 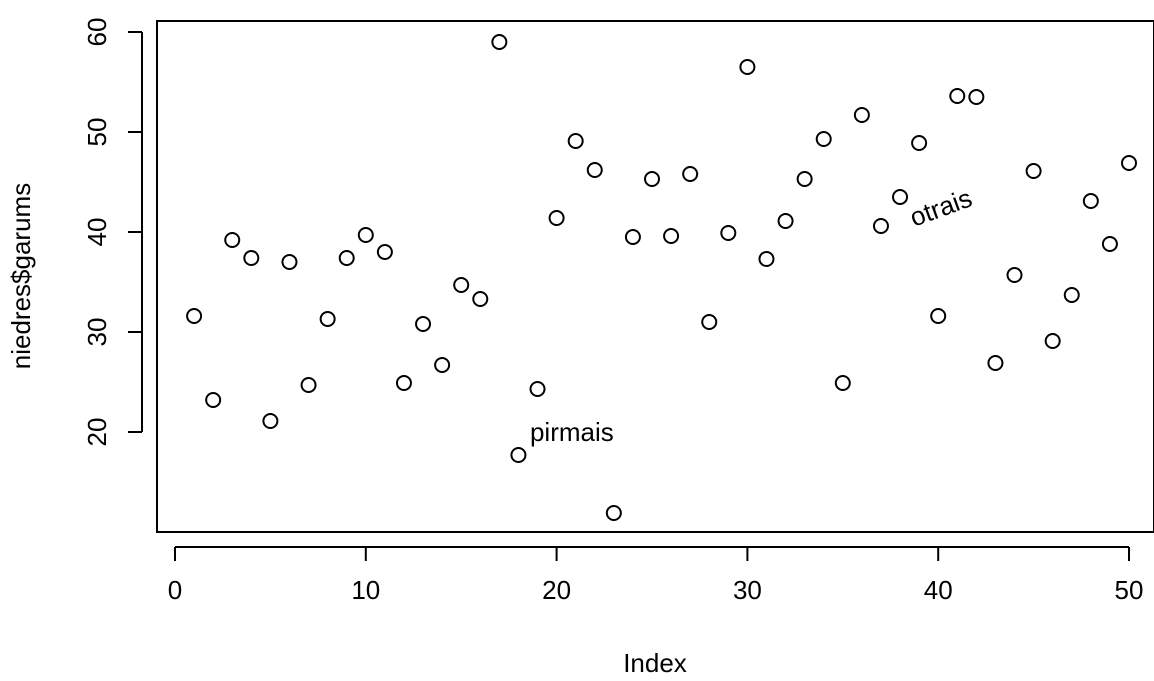 I want to click on annotations: pirmais otrais, so click(x=753, y=315).